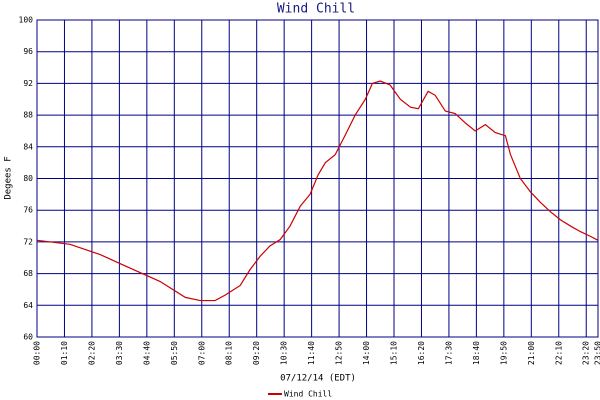 Image resolution: width=600 pixels, height=400 pixels. Describe the element at coordinates (26, 20) in the screenshot. I see `y-tick-label: 100` at that location.